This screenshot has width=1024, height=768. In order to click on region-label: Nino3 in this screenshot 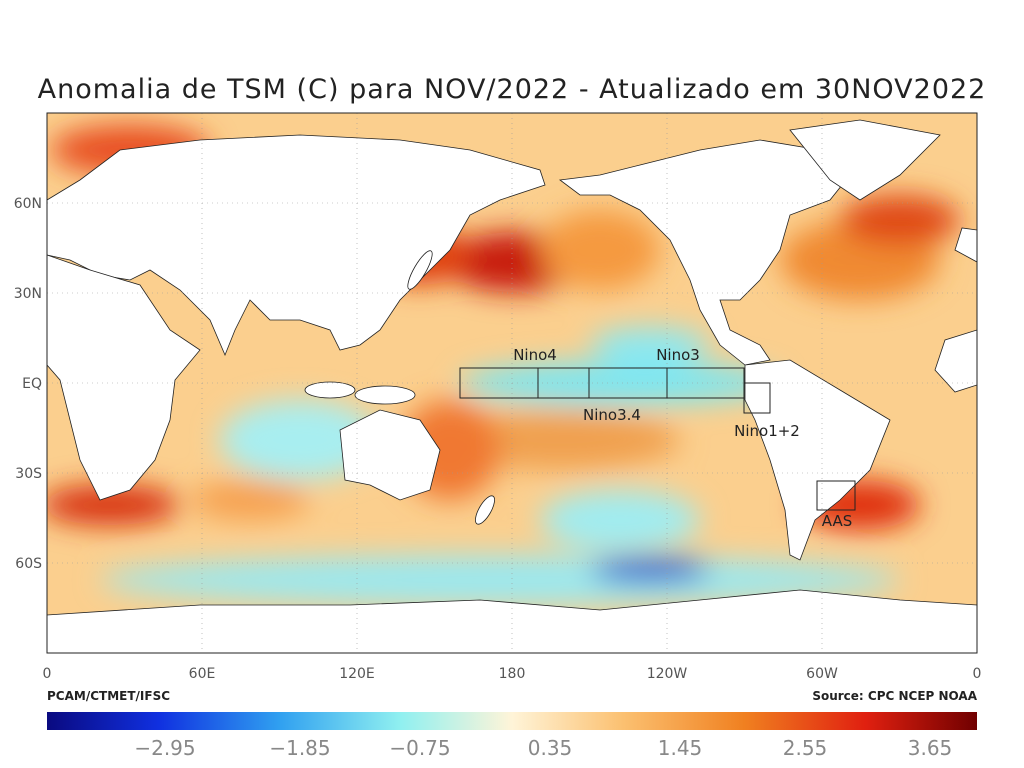, I will do `click(678, 355)`.